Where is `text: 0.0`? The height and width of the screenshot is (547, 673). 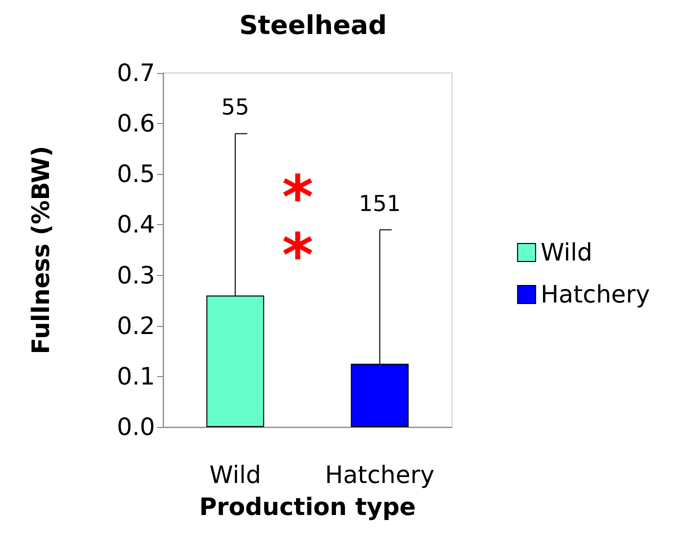 text: 0.0 is located at coordinates (135, 427).